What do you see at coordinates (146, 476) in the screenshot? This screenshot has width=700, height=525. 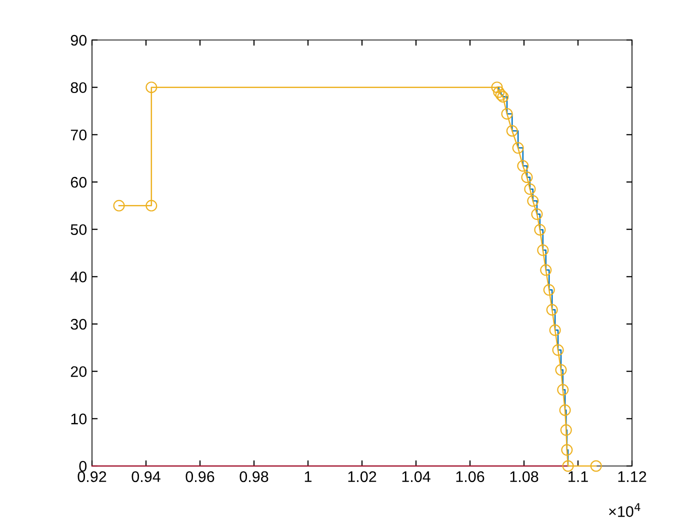 I see `x-tick-label: 0.94` at bounding box center [146, 476].